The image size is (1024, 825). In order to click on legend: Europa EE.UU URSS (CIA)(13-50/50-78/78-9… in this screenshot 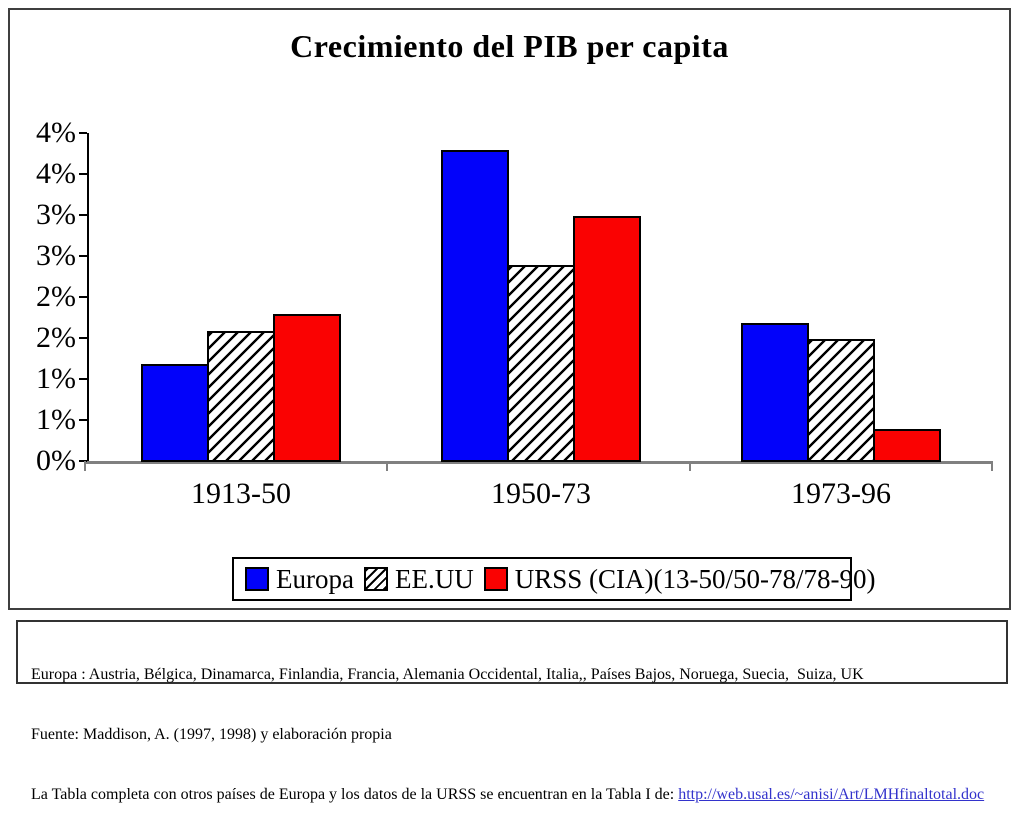, I will do `click(553, 579)`.